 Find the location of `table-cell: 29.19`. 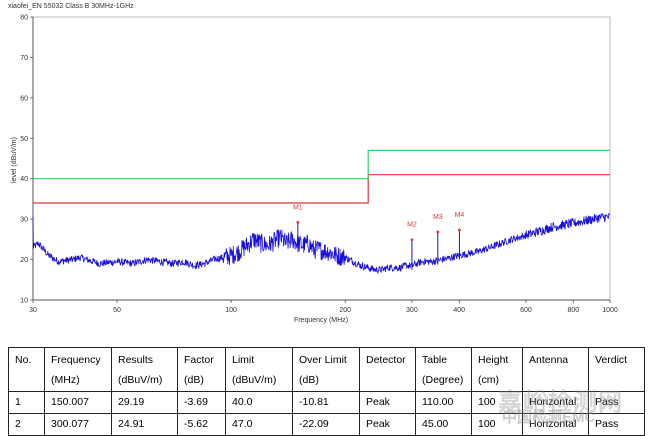

table-cell: 29.19 is located at coordinates (144, 402).